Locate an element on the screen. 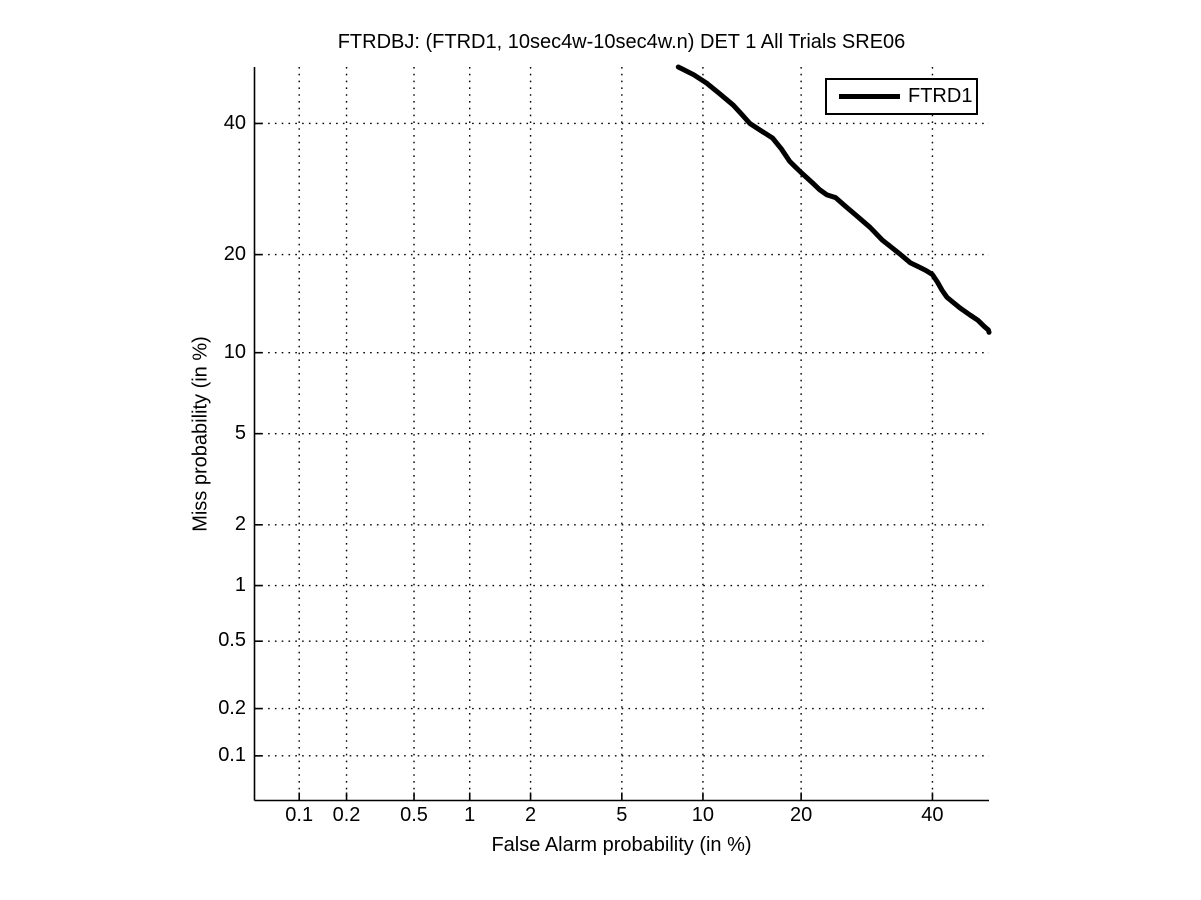  x-tick-label: 20 is located at coordinates (801, 815).